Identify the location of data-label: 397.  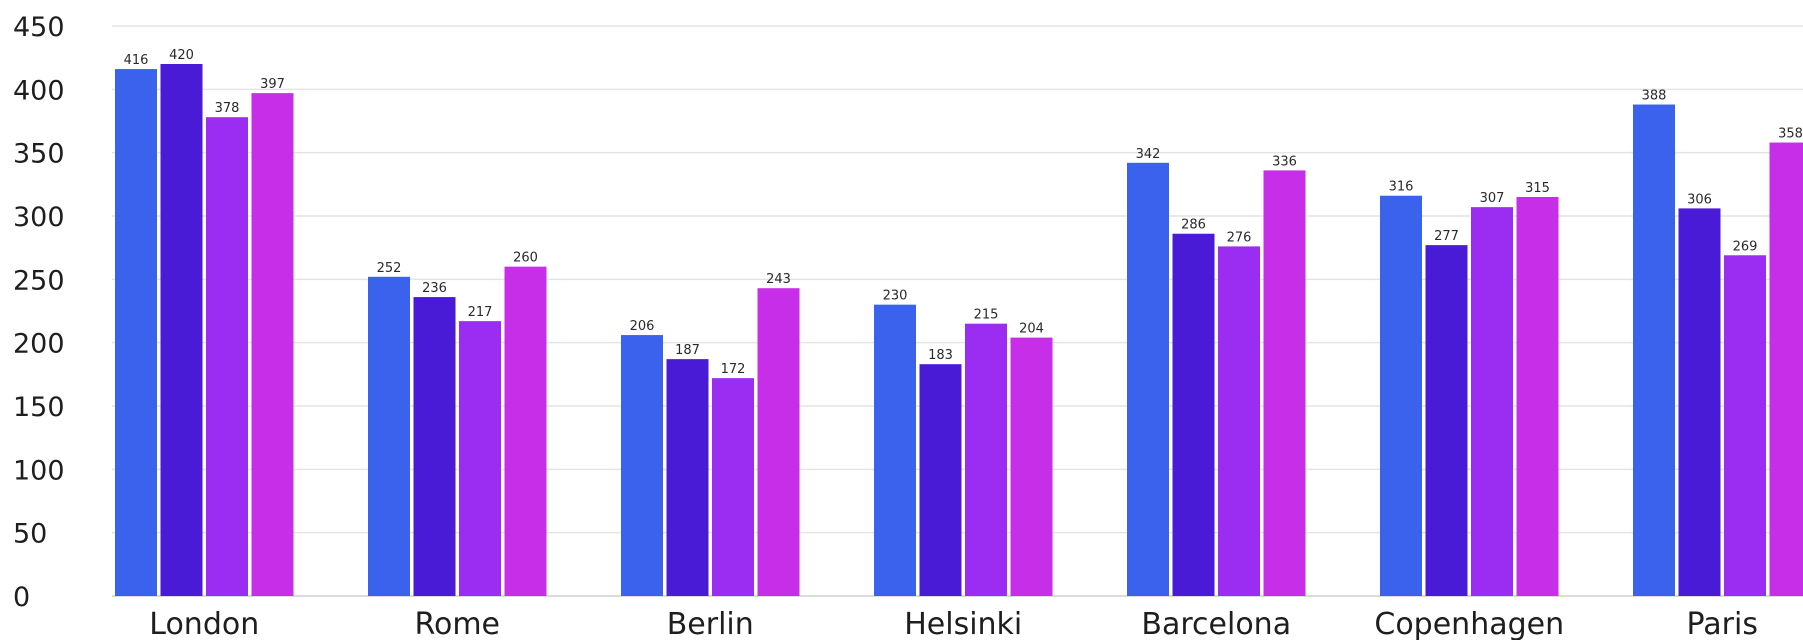
(272, 84).